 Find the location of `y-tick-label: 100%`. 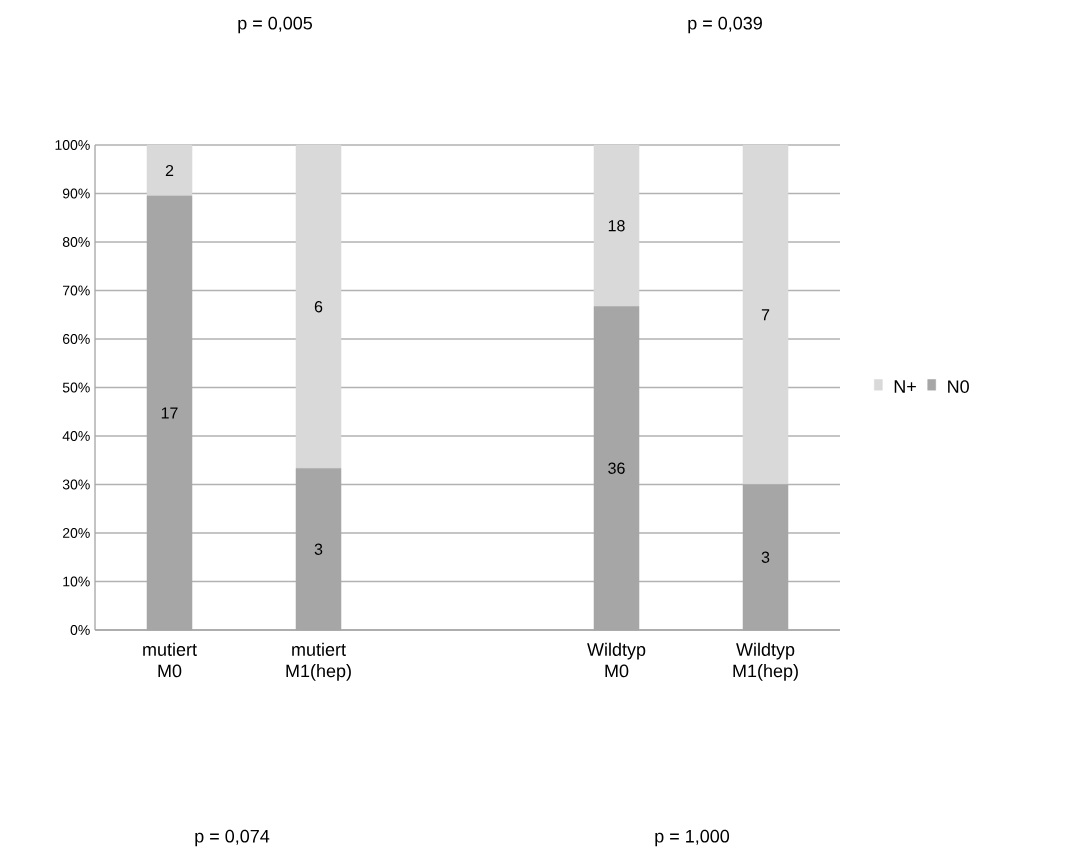

y-tick-label: 100% is located at coordinates (72, 145).